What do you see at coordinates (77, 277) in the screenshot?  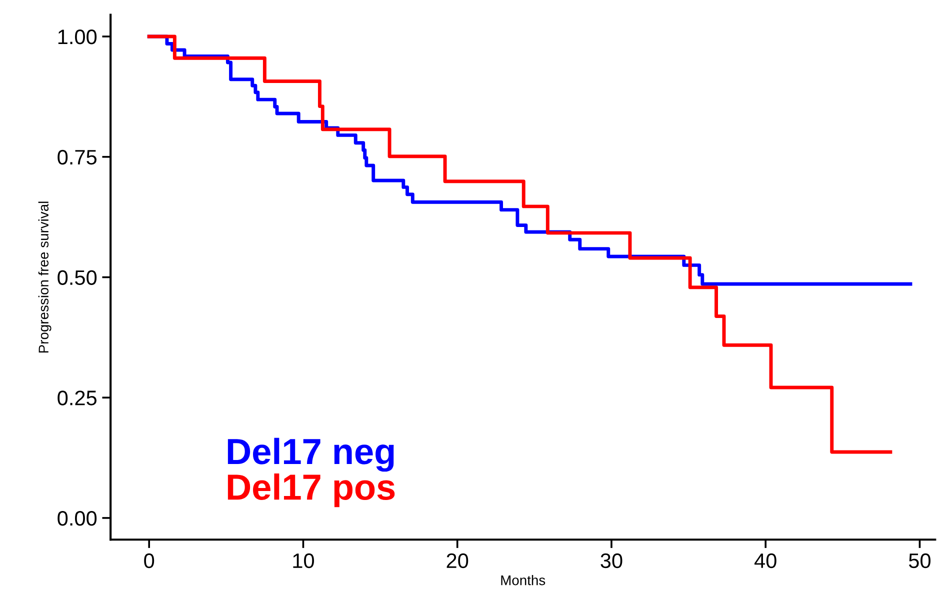 I see `y-tick-label: 0.50` at bounding box center [77, 277].